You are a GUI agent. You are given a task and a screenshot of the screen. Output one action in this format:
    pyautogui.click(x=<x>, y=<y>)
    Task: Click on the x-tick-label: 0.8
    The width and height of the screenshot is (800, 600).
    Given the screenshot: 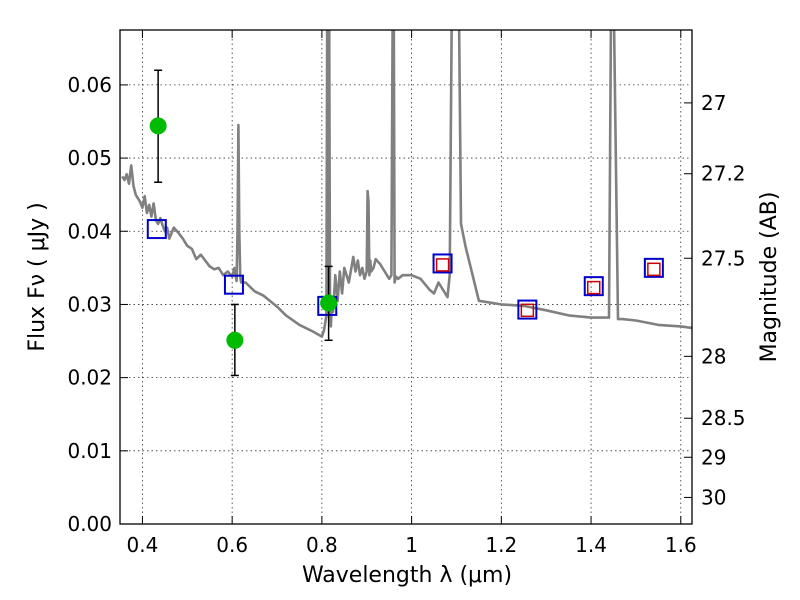 What is the action you would take?
    pyautogui.click(x=322, y=545)
    